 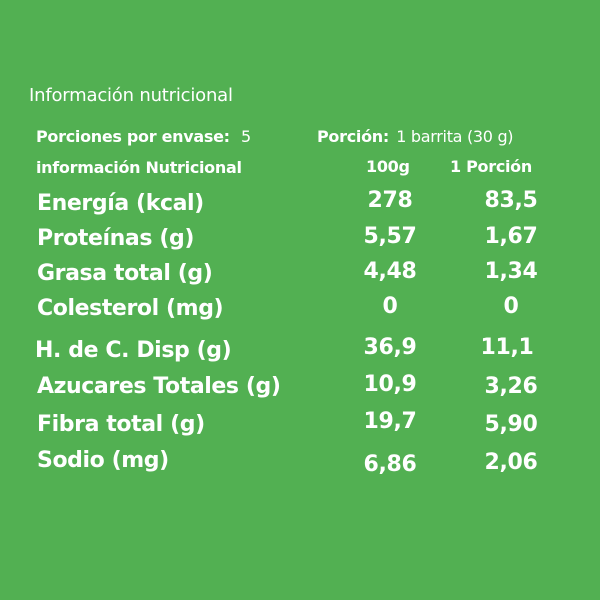 What do you see at coordinates (115, 238) in the screenshot?
I see `row-label-proteinas: Proteínas (g)` at bounding box center [115, 238].